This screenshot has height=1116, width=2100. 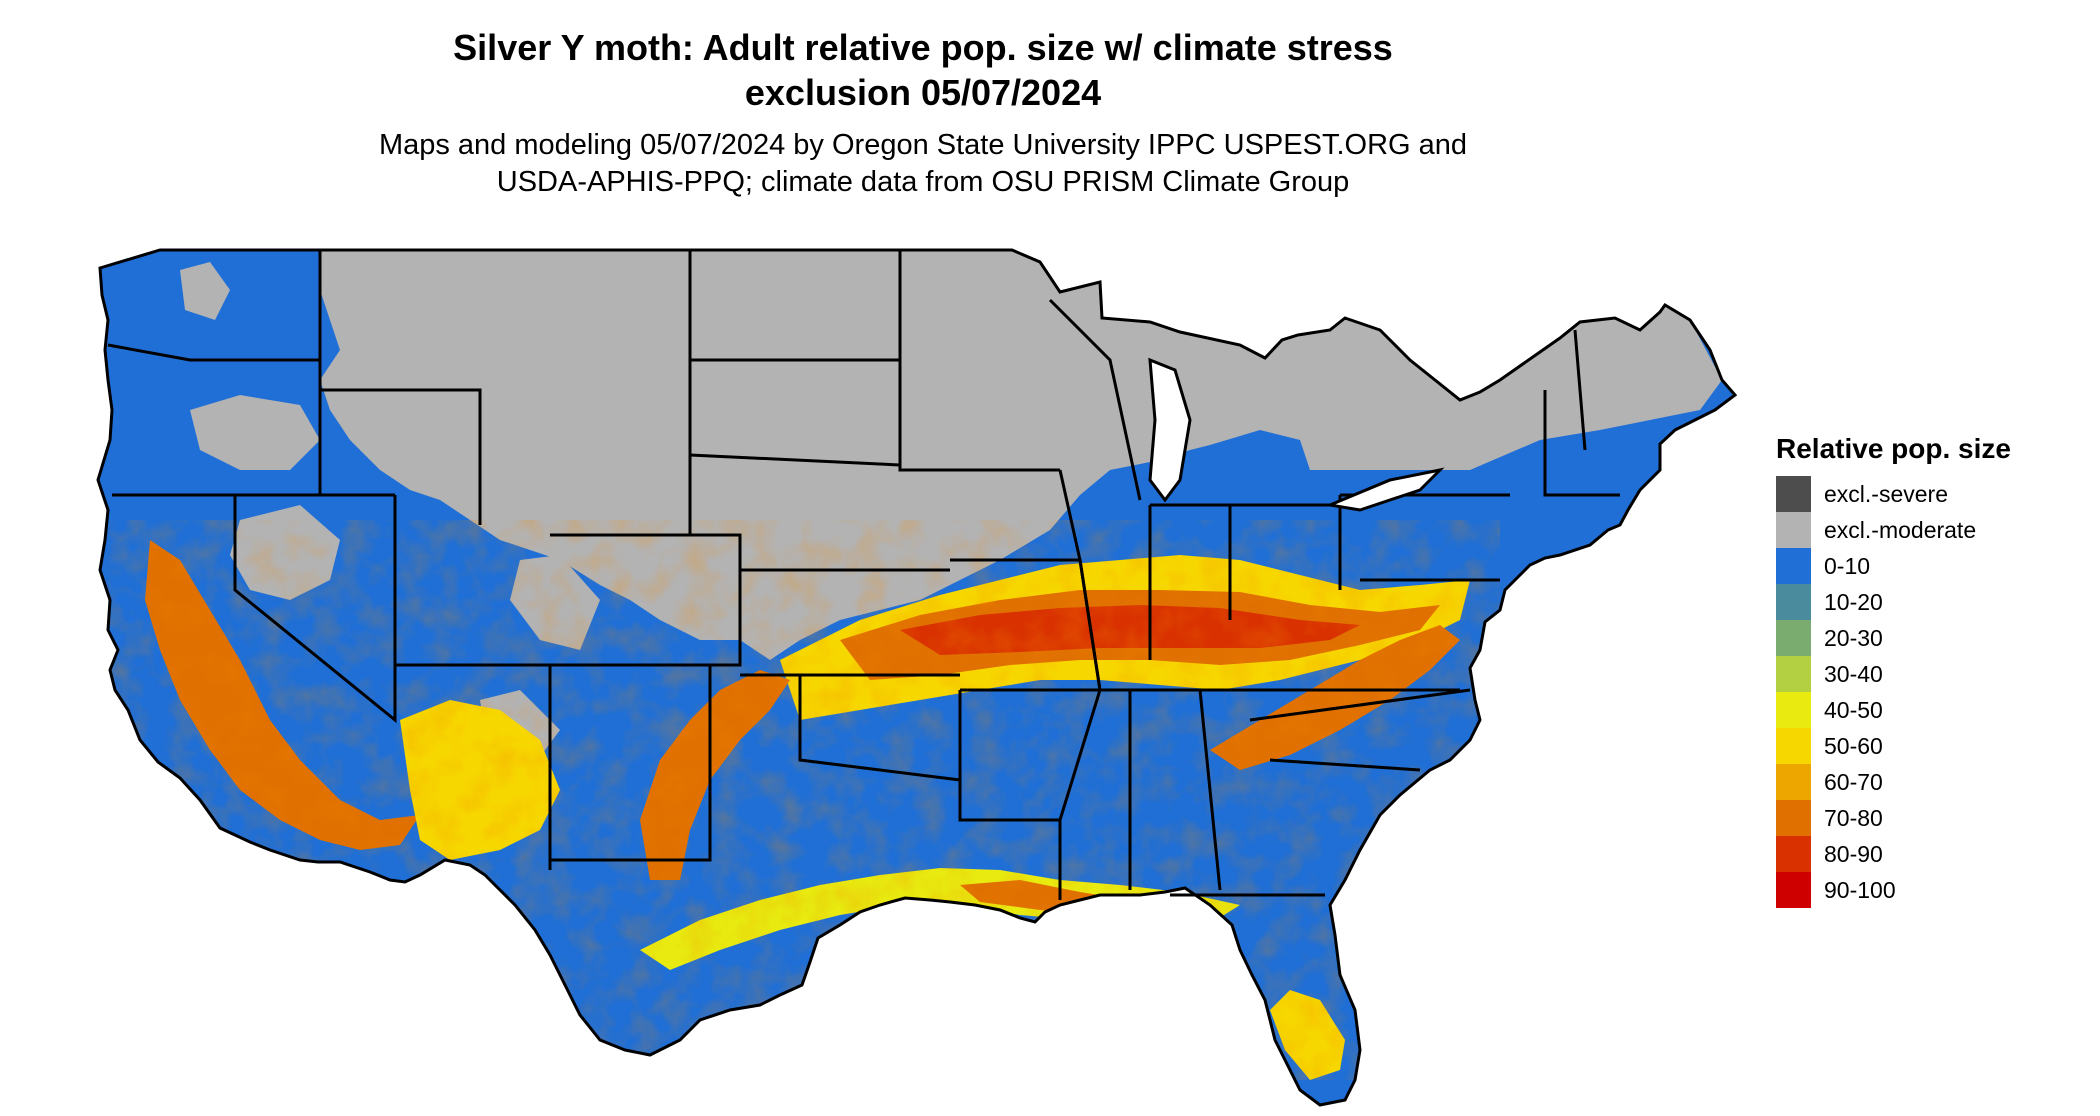 I want to click on border-ok-tx, so click(x=879, y=728).